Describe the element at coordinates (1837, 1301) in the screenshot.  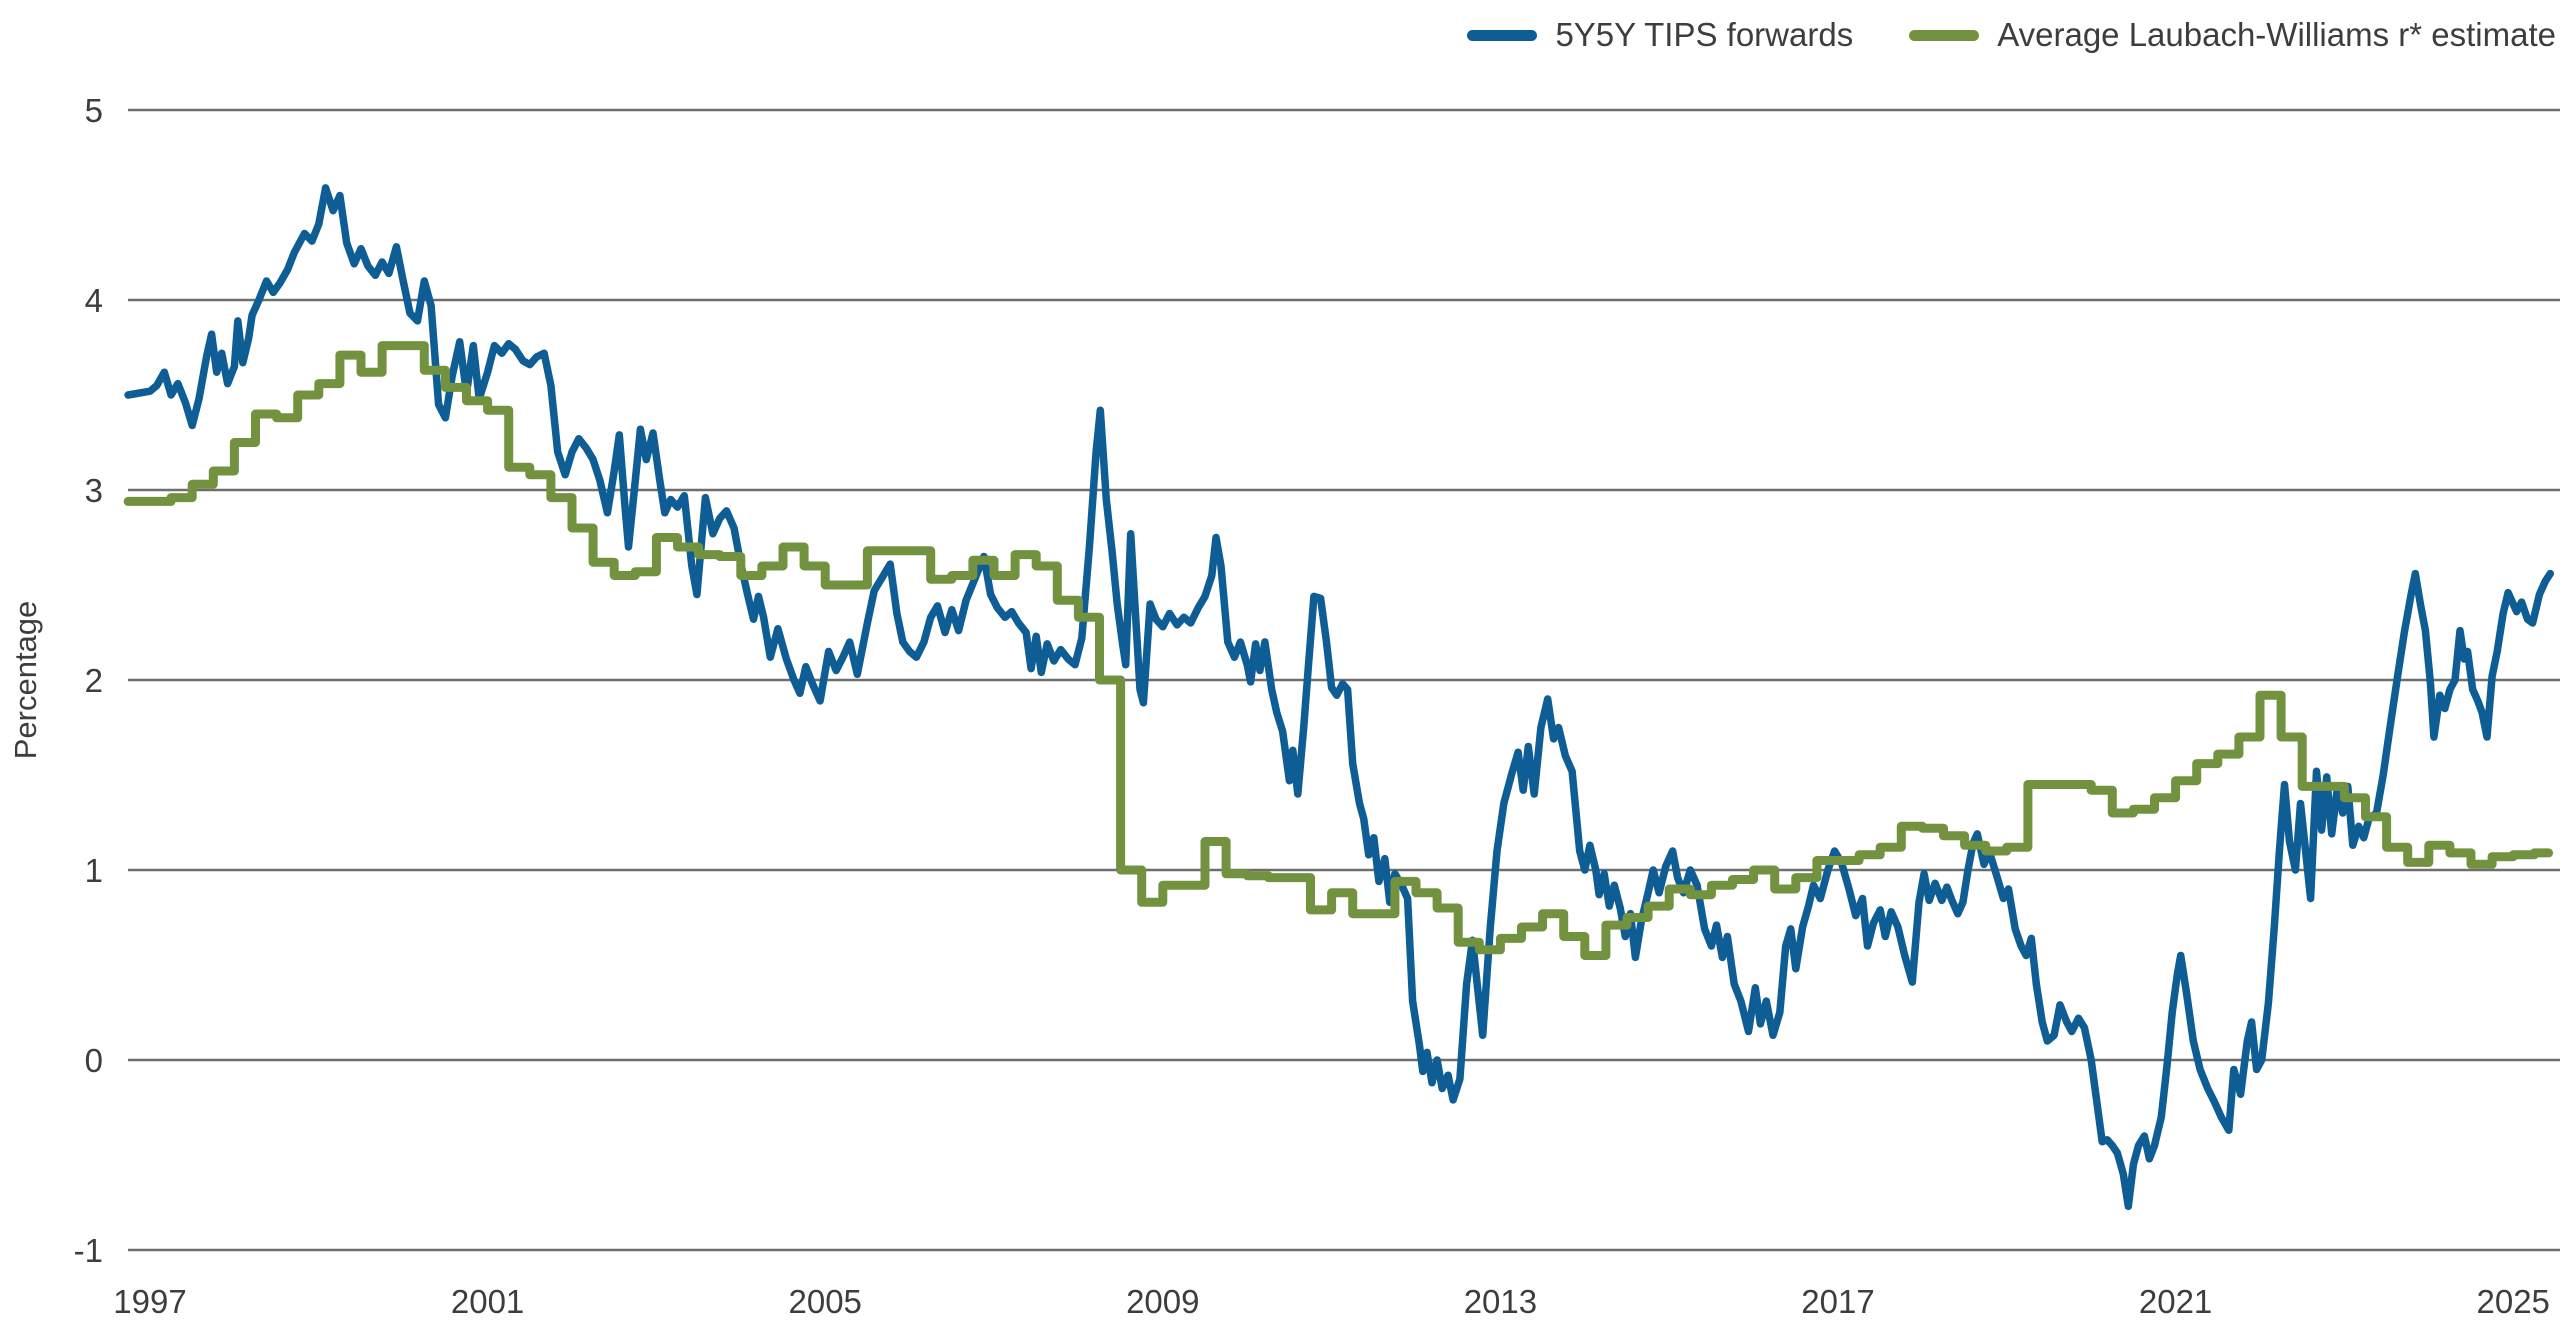
I see `x-tick-label-2017: 2017` at that location.